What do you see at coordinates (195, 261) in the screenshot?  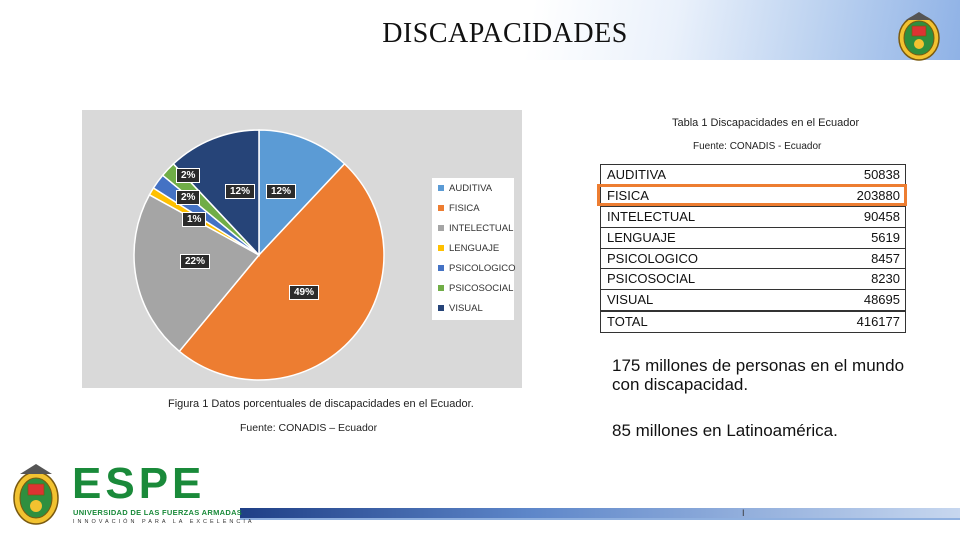 I see `data-label-intelectual: 22%` at bounding box center [195, 261].